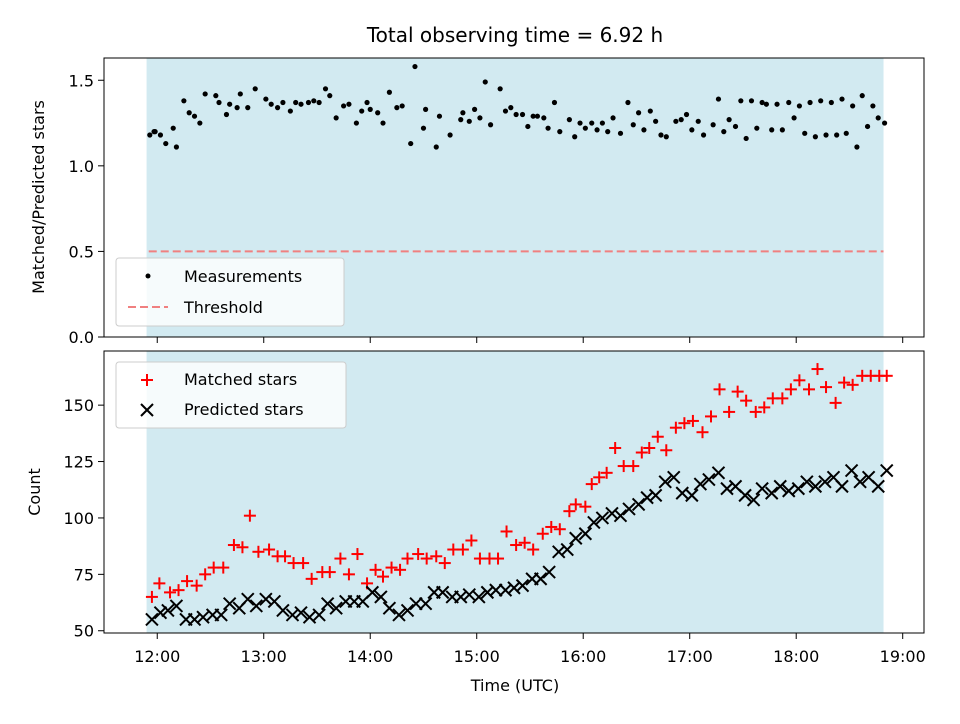 The image size is (960, 724). What do you see at coordinates (223, 307) in the screenshot?
I see `ratio-legend-threshold: Threshold` at bounding box center [223, 307].